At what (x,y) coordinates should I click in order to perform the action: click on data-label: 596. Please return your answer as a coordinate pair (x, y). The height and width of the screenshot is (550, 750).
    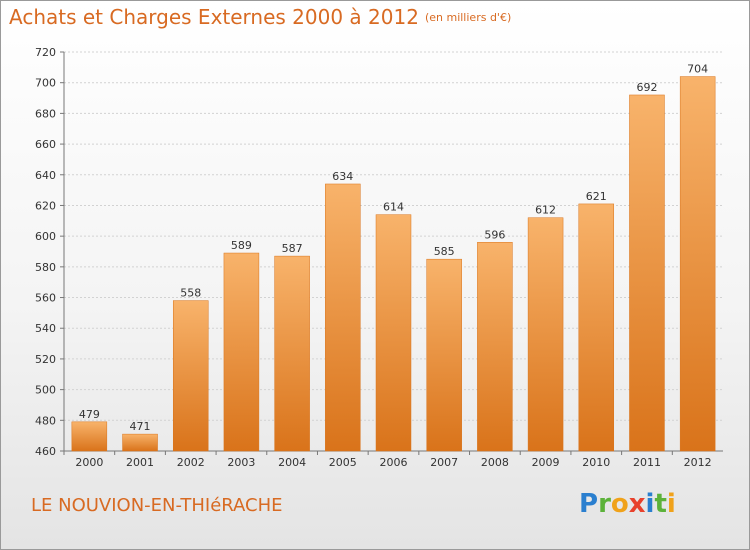
    Looking at the image, I should click on (494, 234).